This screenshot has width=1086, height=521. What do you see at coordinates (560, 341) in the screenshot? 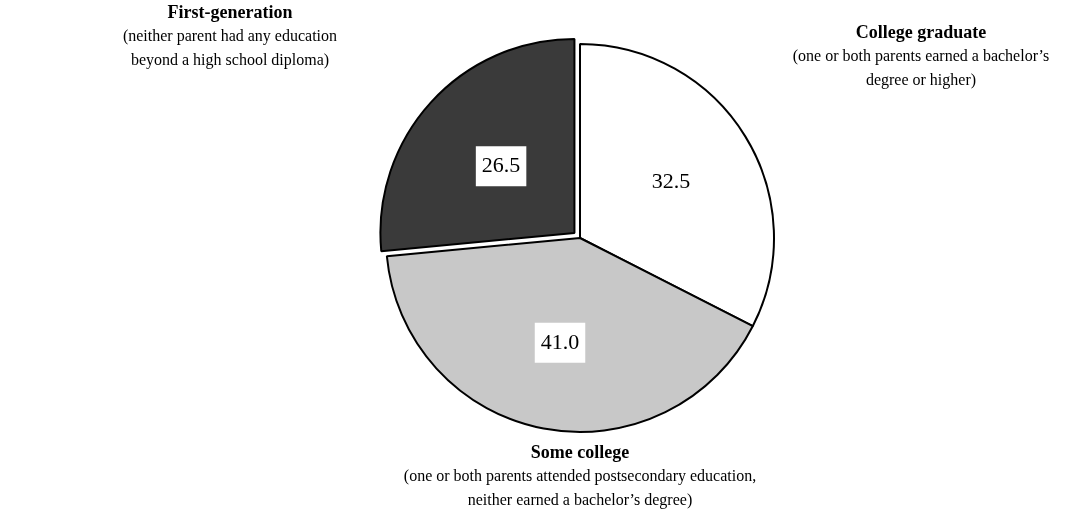
I see `data-label: 41.0` at bounding box center [560, 341].